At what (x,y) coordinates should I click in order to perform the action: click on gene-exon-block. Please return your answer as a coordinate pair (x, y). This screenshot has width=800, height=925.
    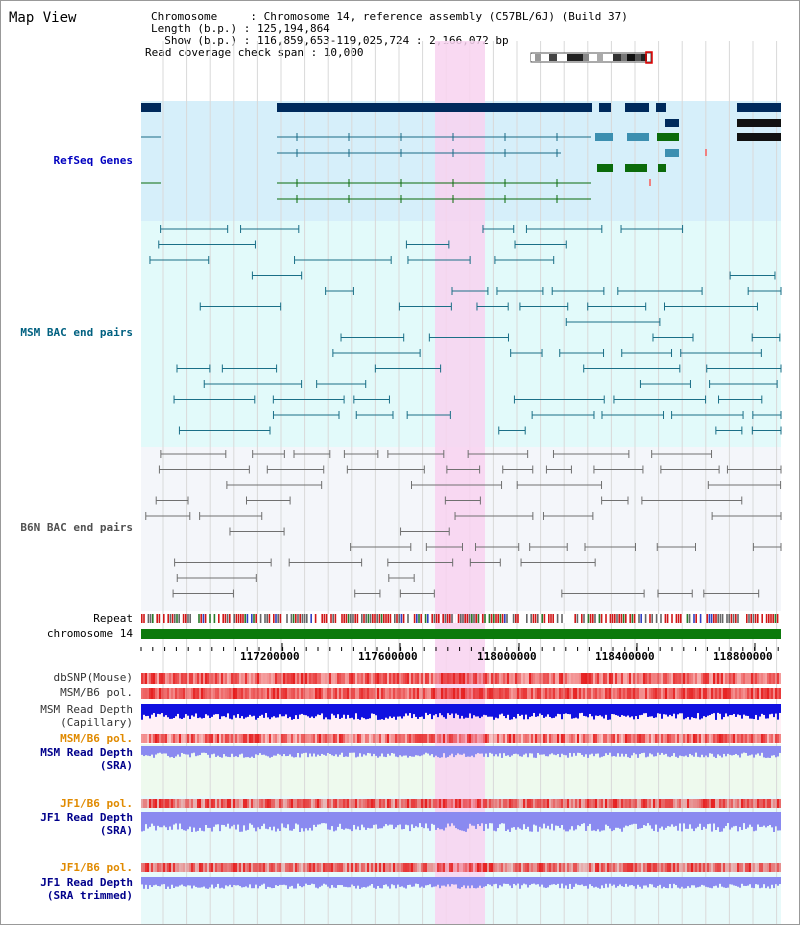
    Looking at the image, I should click on (605, 168).